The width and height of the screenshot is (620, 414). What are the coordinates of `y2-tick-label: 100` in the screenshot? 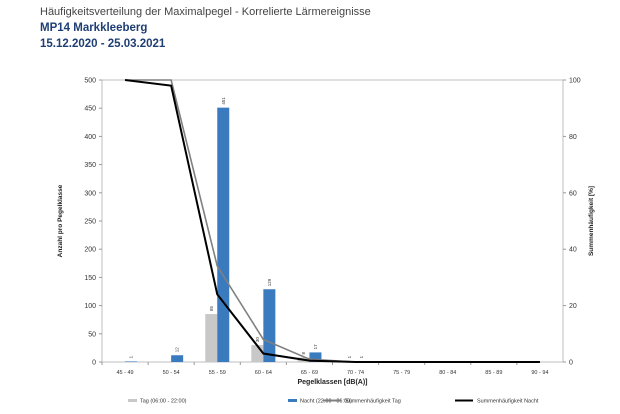 It's located at (575, 81).